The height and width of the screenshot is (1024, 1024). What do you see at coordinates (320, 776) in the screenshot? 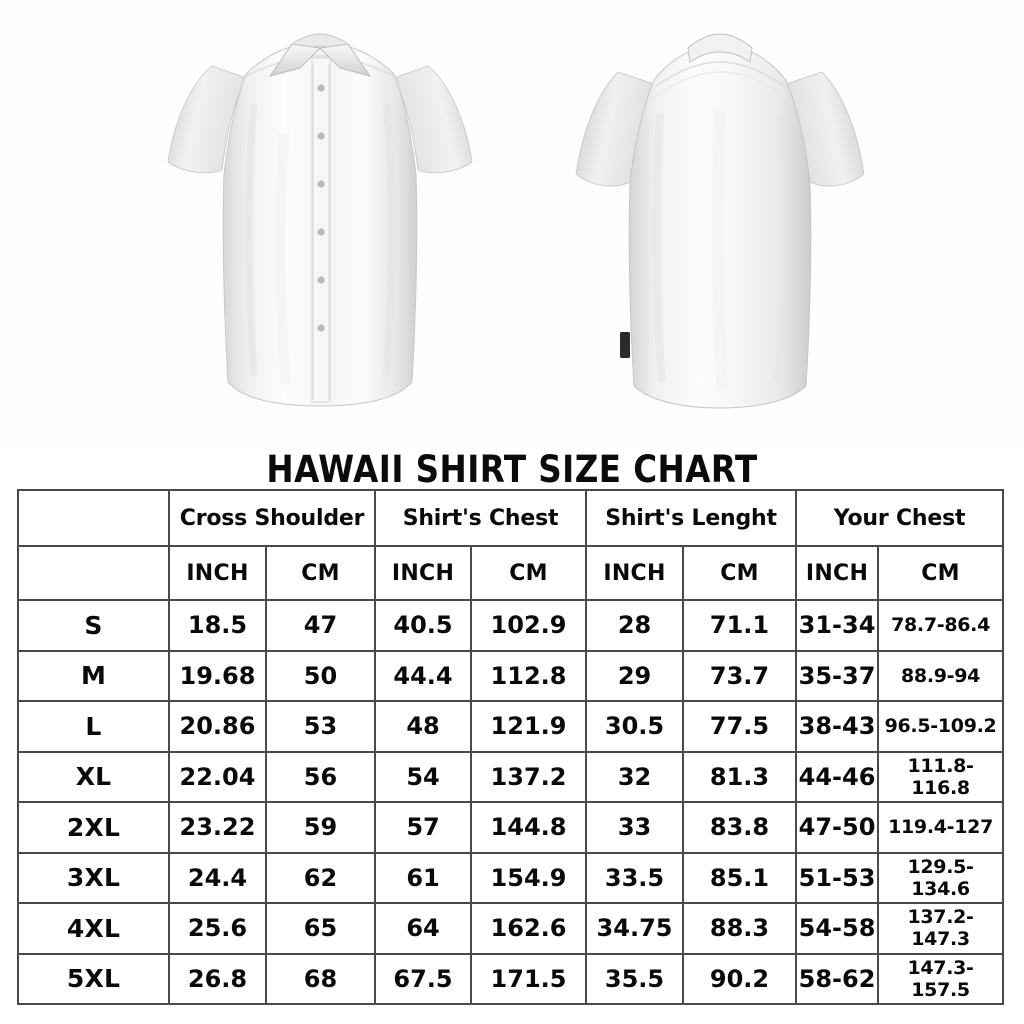
I see `cell-cross-shoulder-cm: 56` at bounding box center [320, 776].